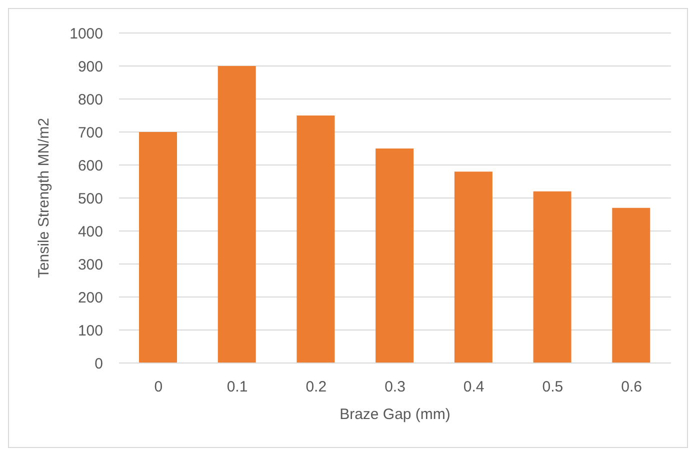 This screenshot has width=696, height=456. What do you see at coordinates (90, 99) in the screenshot?
I see `y-tick-label: 800` at bounding box center [90, 99].